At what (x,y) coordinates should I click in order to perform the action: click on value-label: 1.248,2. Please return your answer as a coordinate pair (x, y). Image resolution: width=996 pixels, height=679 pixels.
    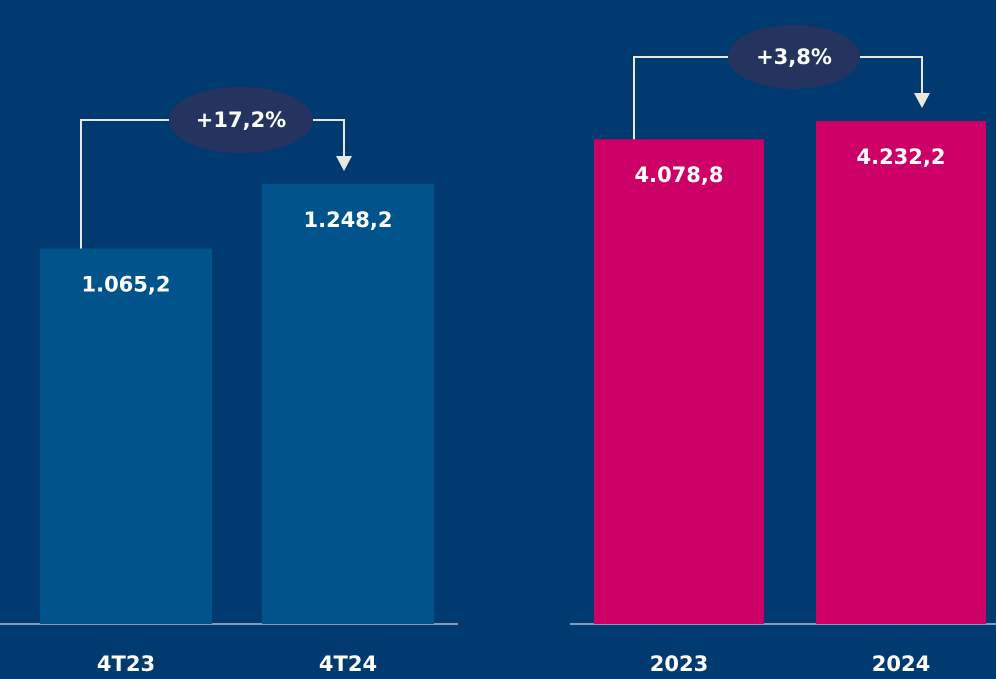
    Looking at the image, I should click on (347, 220).